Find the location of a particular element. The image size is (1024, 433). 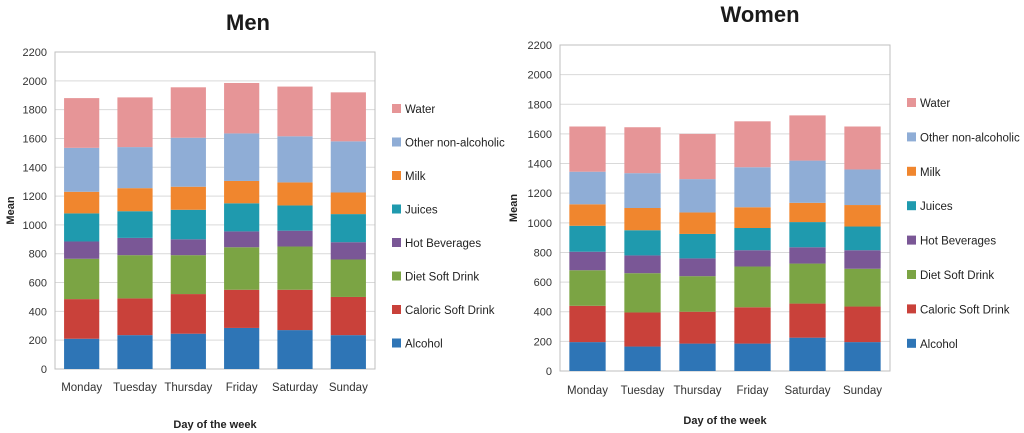

y-axis-label: Mean is located at coordinates (514, 208).